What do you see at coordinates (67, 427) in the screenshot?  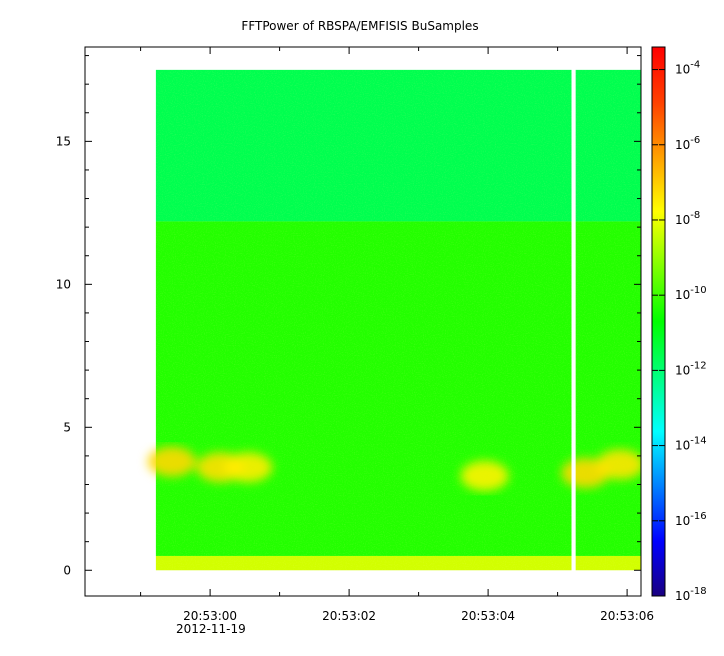 I see `y-tick-label: 5` at bounding box center [67, 427].